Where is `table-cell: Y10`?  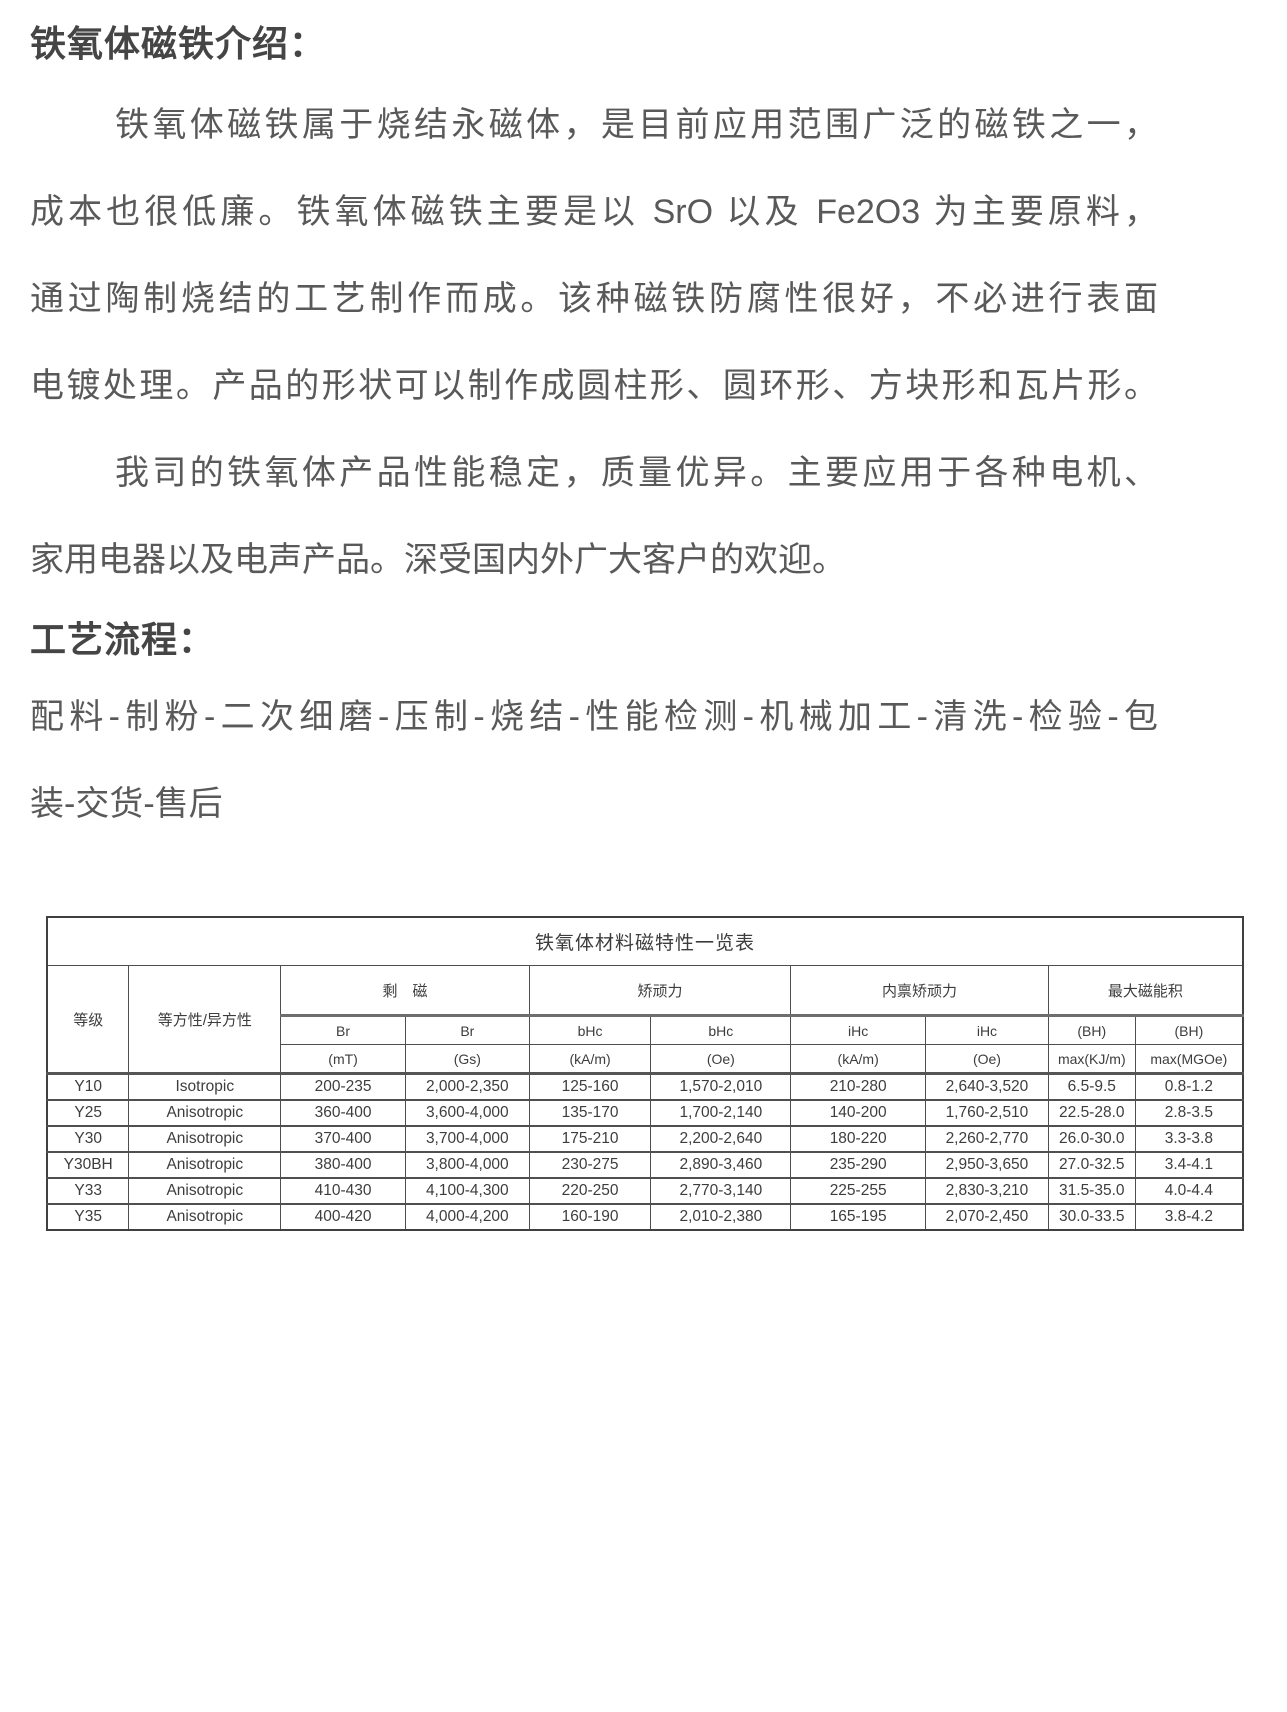
table-cell: Y10 is located at coordinates (88, 1086).